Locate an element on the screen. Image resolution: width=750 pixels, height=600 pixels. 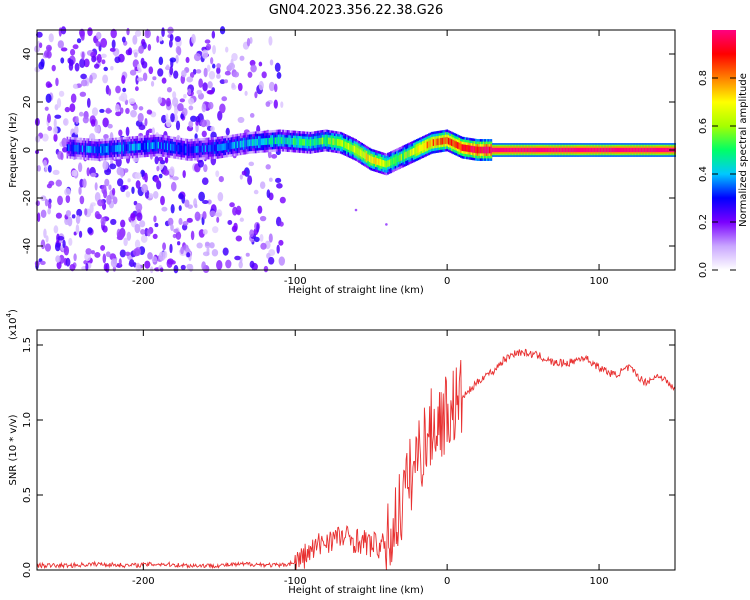
snr-y-tick-label: 1.0 is located at coordinates (27, 420).